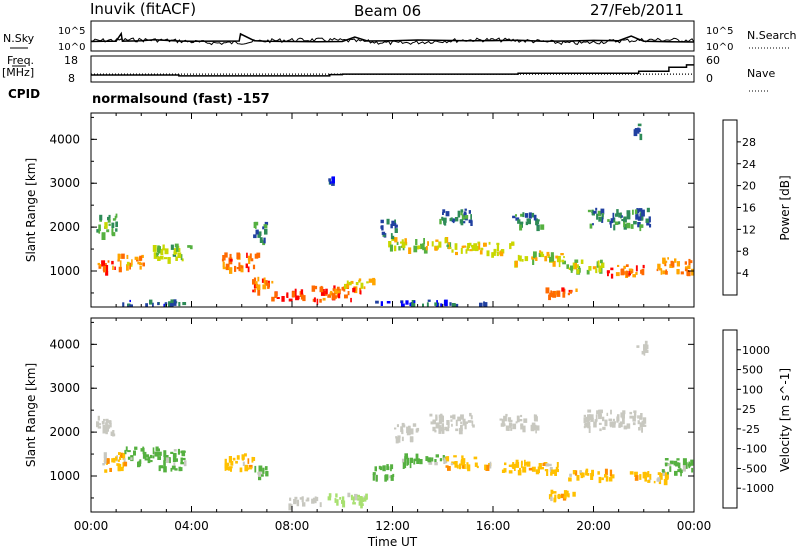 This screenshot has width=800, height=554. Describe the element at coordinates (719, 31) in the screenshot. I see `noise-right-tick: 10^5` at that location.